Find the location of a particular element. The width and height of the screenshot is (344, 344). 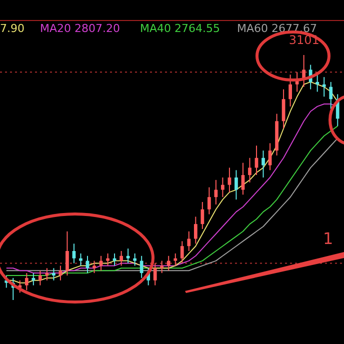

text: MA40 2764.55 is located at coordinates (180, 28).